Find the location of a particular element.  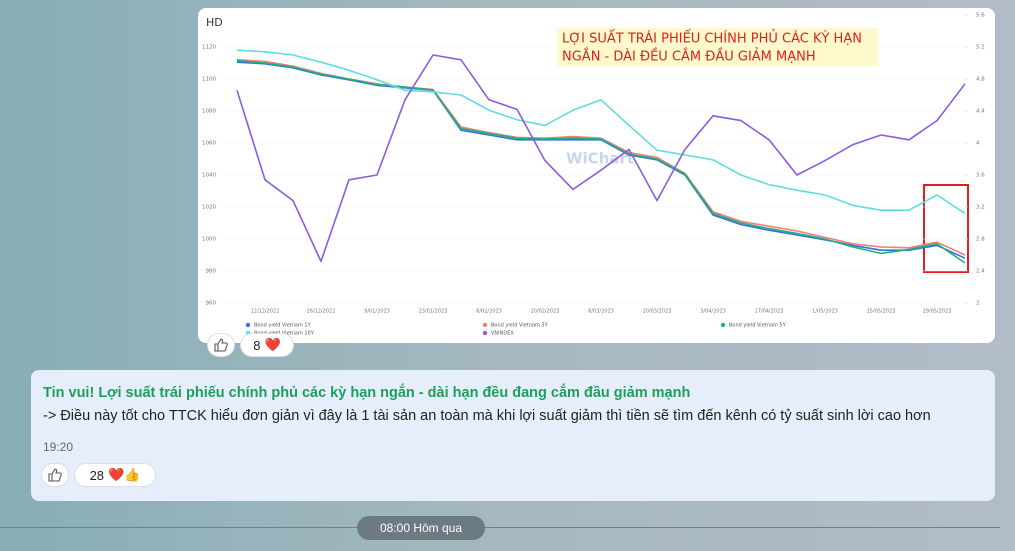

watermark: WiChart is located at coordinates (600, 159).